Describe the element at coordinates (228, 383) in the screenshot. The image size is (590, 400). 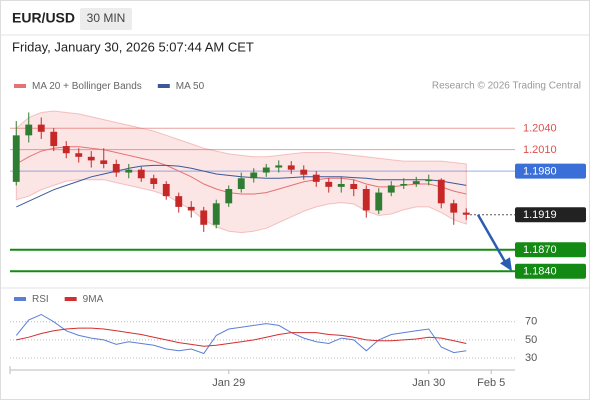
I see `x-tick-label: Jan 29` at that location.